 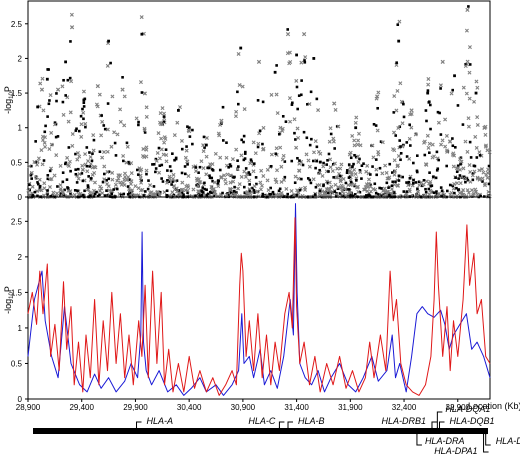 I want to click on top-y-axis-title-base: -log, so click(x=8, y=106).